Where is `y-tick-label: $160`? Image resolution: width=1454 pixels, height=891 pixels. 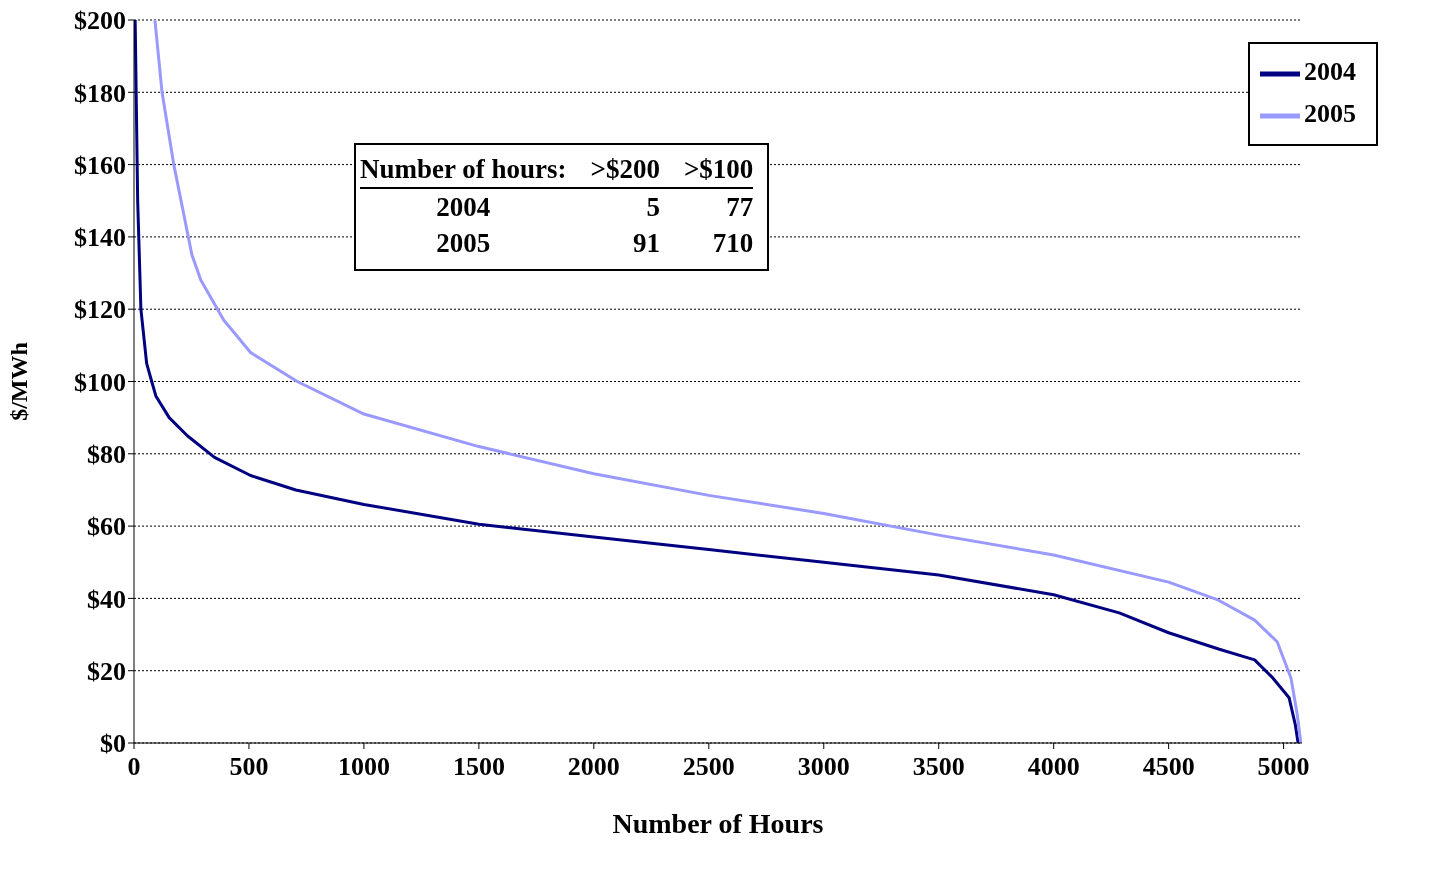 y-tick-label: $160 is located at coordinates (100, 165).